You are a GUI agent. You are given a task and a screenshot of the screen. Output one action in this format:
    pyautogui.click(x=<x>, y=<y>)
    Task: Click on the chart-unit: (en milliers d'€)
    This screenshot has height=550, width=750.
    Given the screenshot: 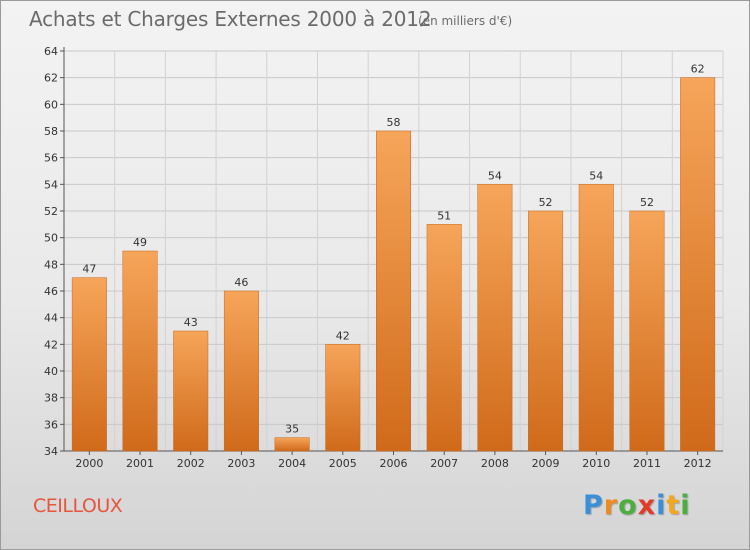 What is the action you would take?
    pyautogui.click(x=465, y=21)
    